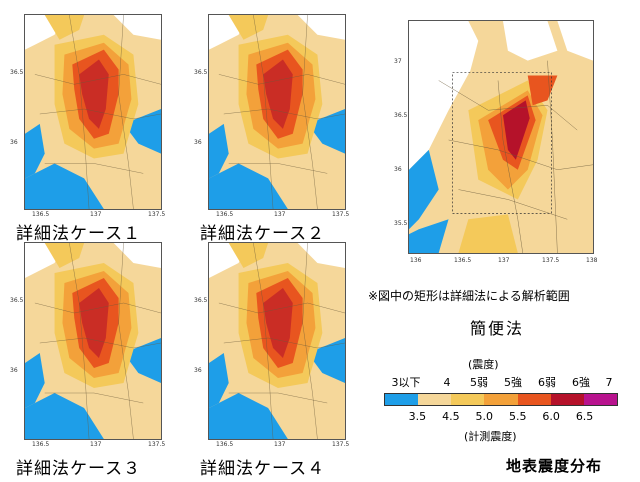 This screenshot has width=640, height=482. What do you see at coordinates (584, 416) in the screenshot?
I see `instrumental-tick: 6.5` at bounding box center [584, 416].